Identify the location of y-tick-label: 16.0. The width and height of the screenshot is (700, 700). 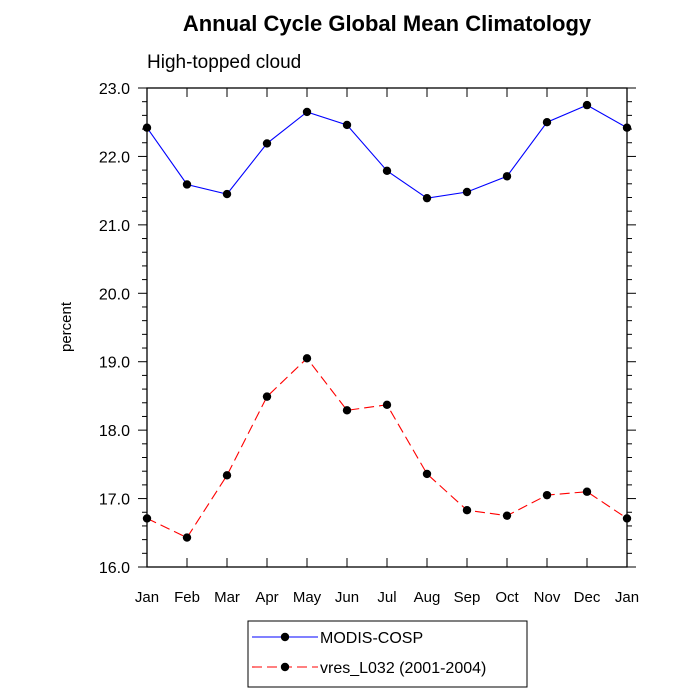
(114, 568).